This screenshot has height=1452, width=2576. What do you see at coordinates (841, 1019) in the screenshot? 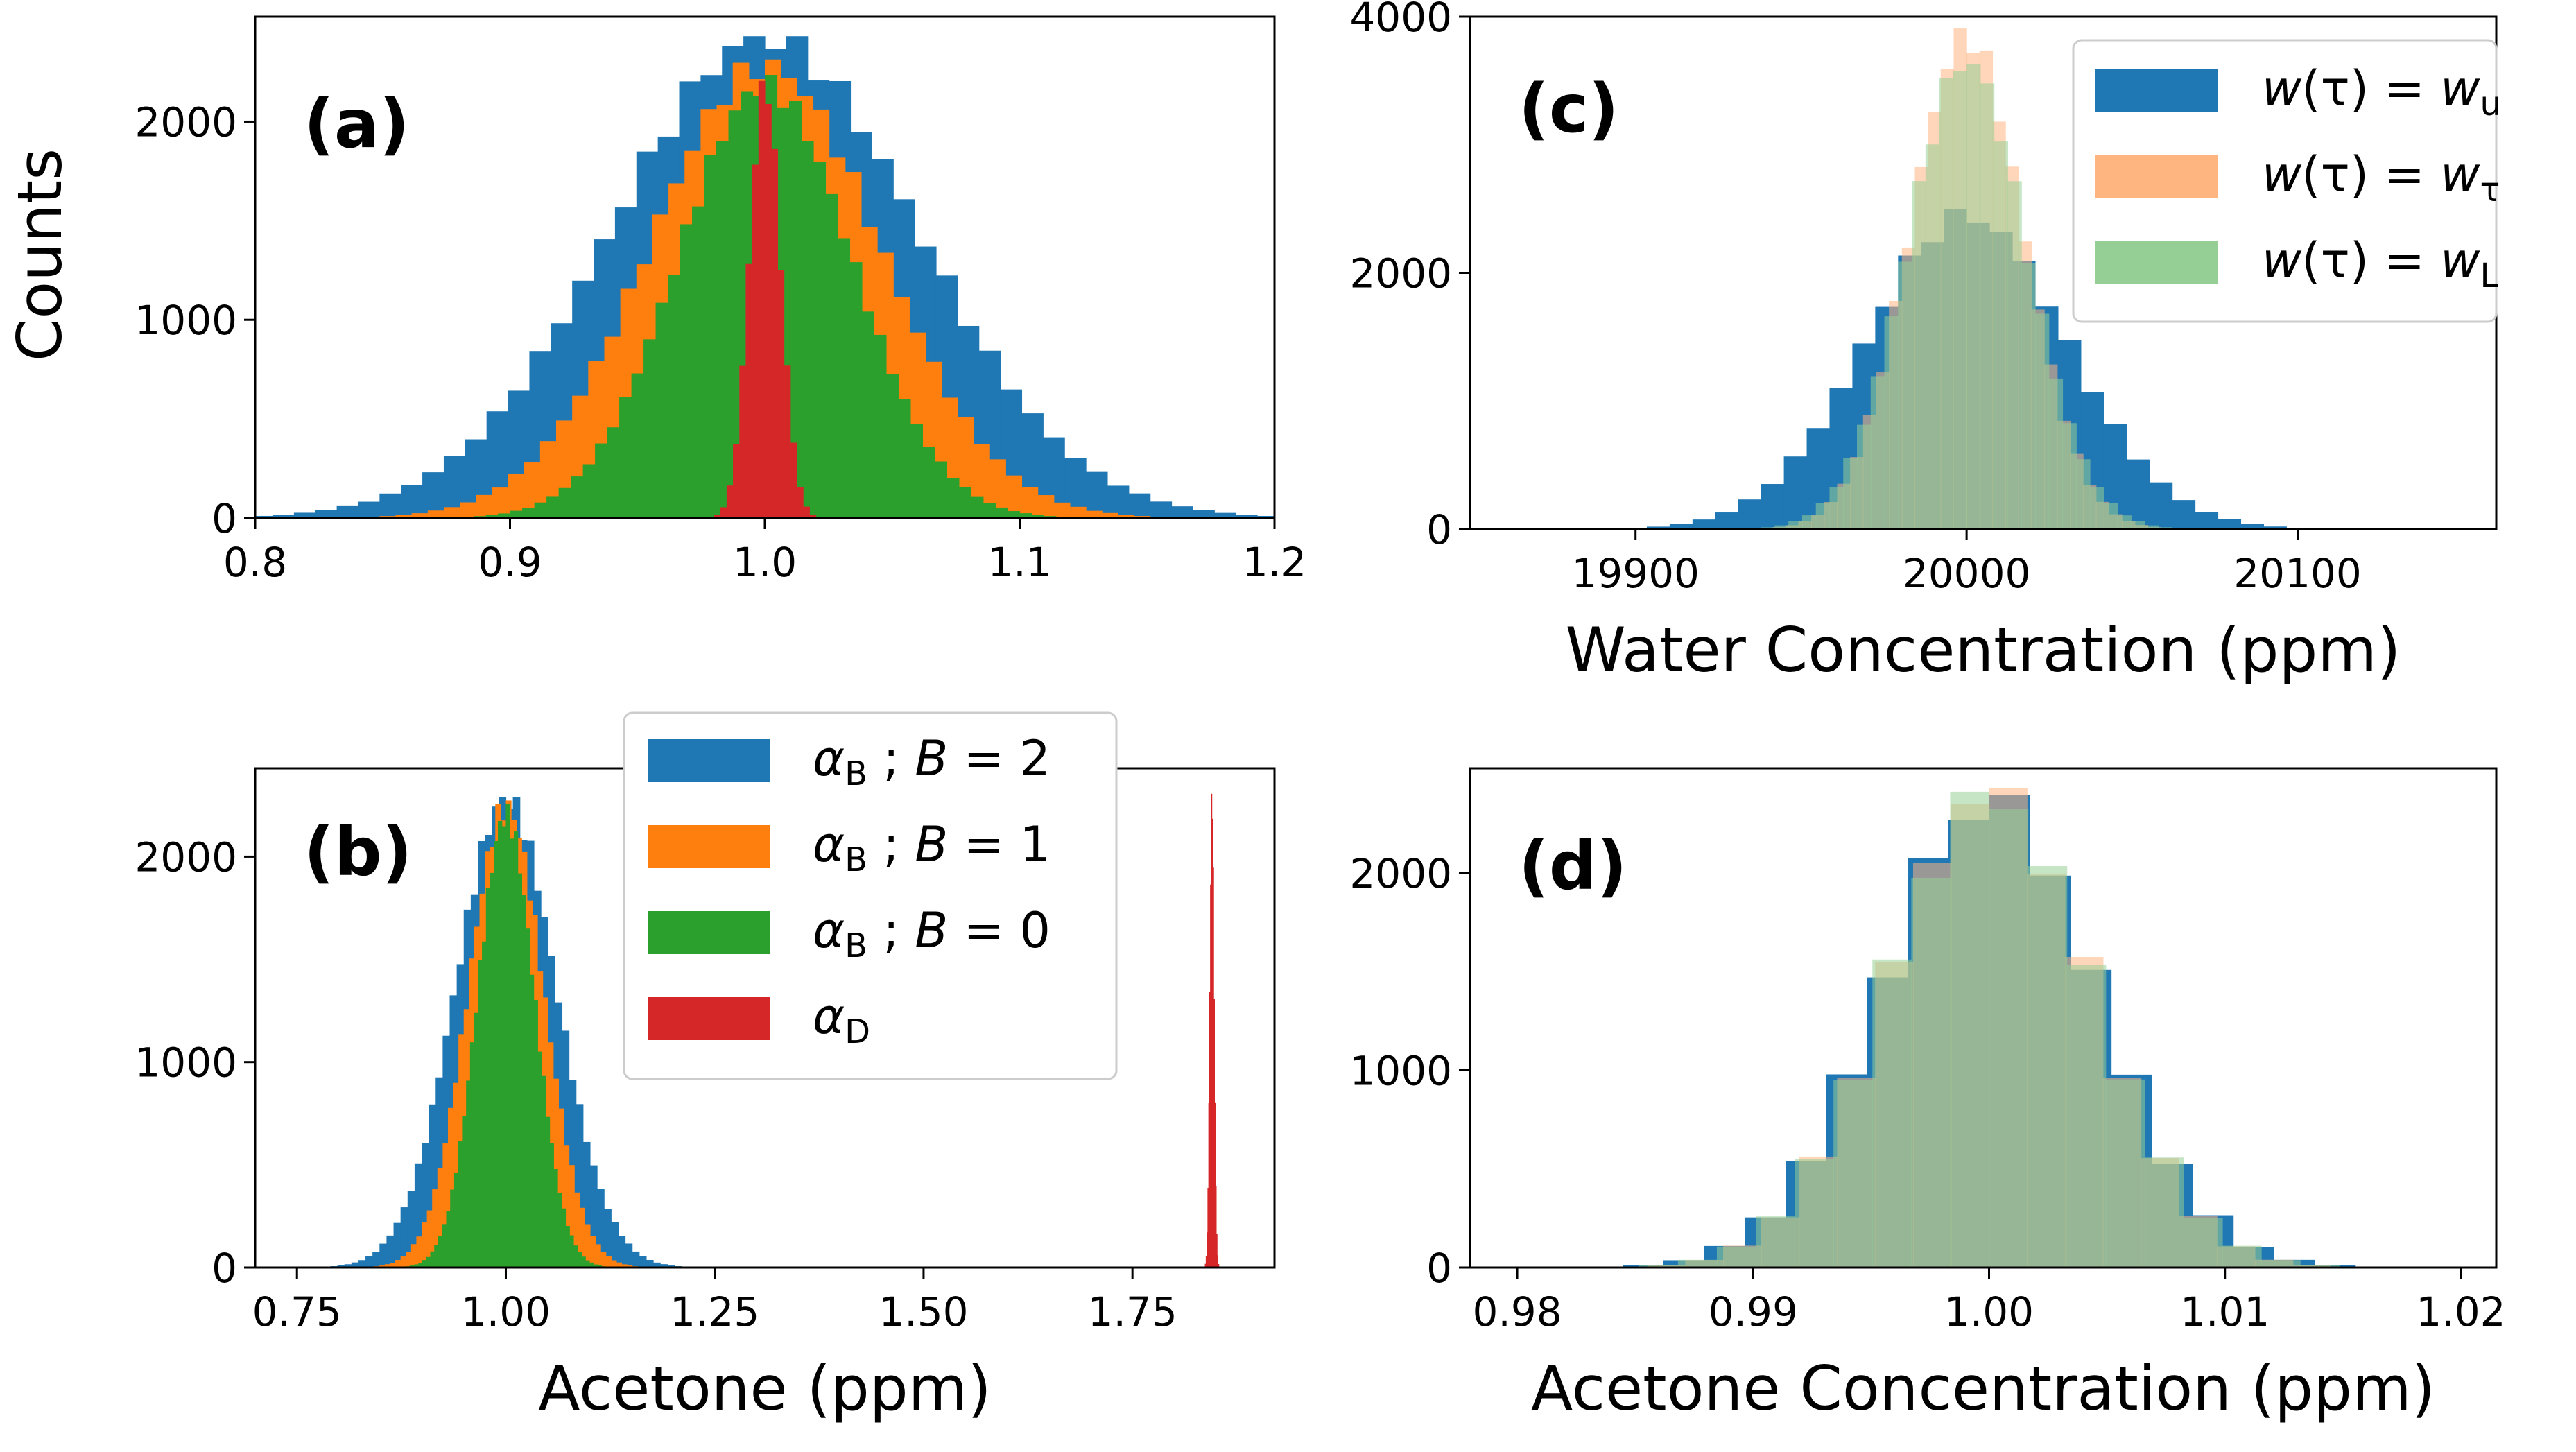
I see `legend-entry-label: αD` at bounding box center [841, 1019].